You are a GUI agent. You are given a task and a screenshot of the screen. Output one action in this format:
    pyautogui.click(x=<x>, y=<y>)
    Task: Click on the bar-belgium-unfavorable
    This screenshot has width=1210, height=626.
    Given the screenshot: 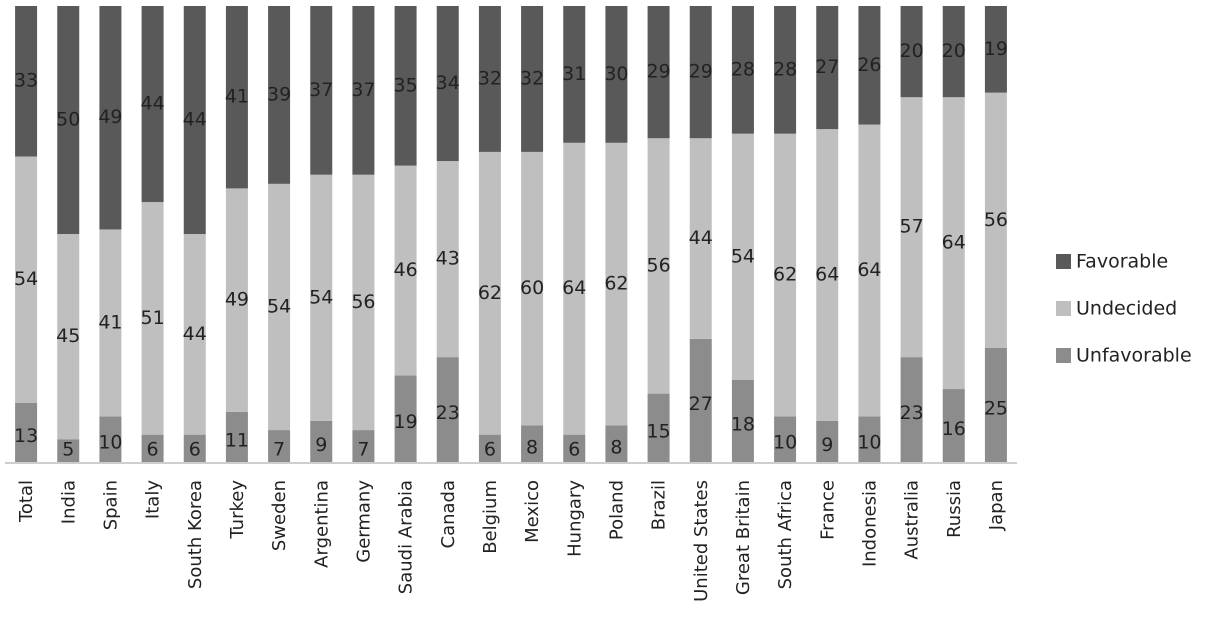 What is the action you would take?
    pyautogui.click(x=489, y=448)
    